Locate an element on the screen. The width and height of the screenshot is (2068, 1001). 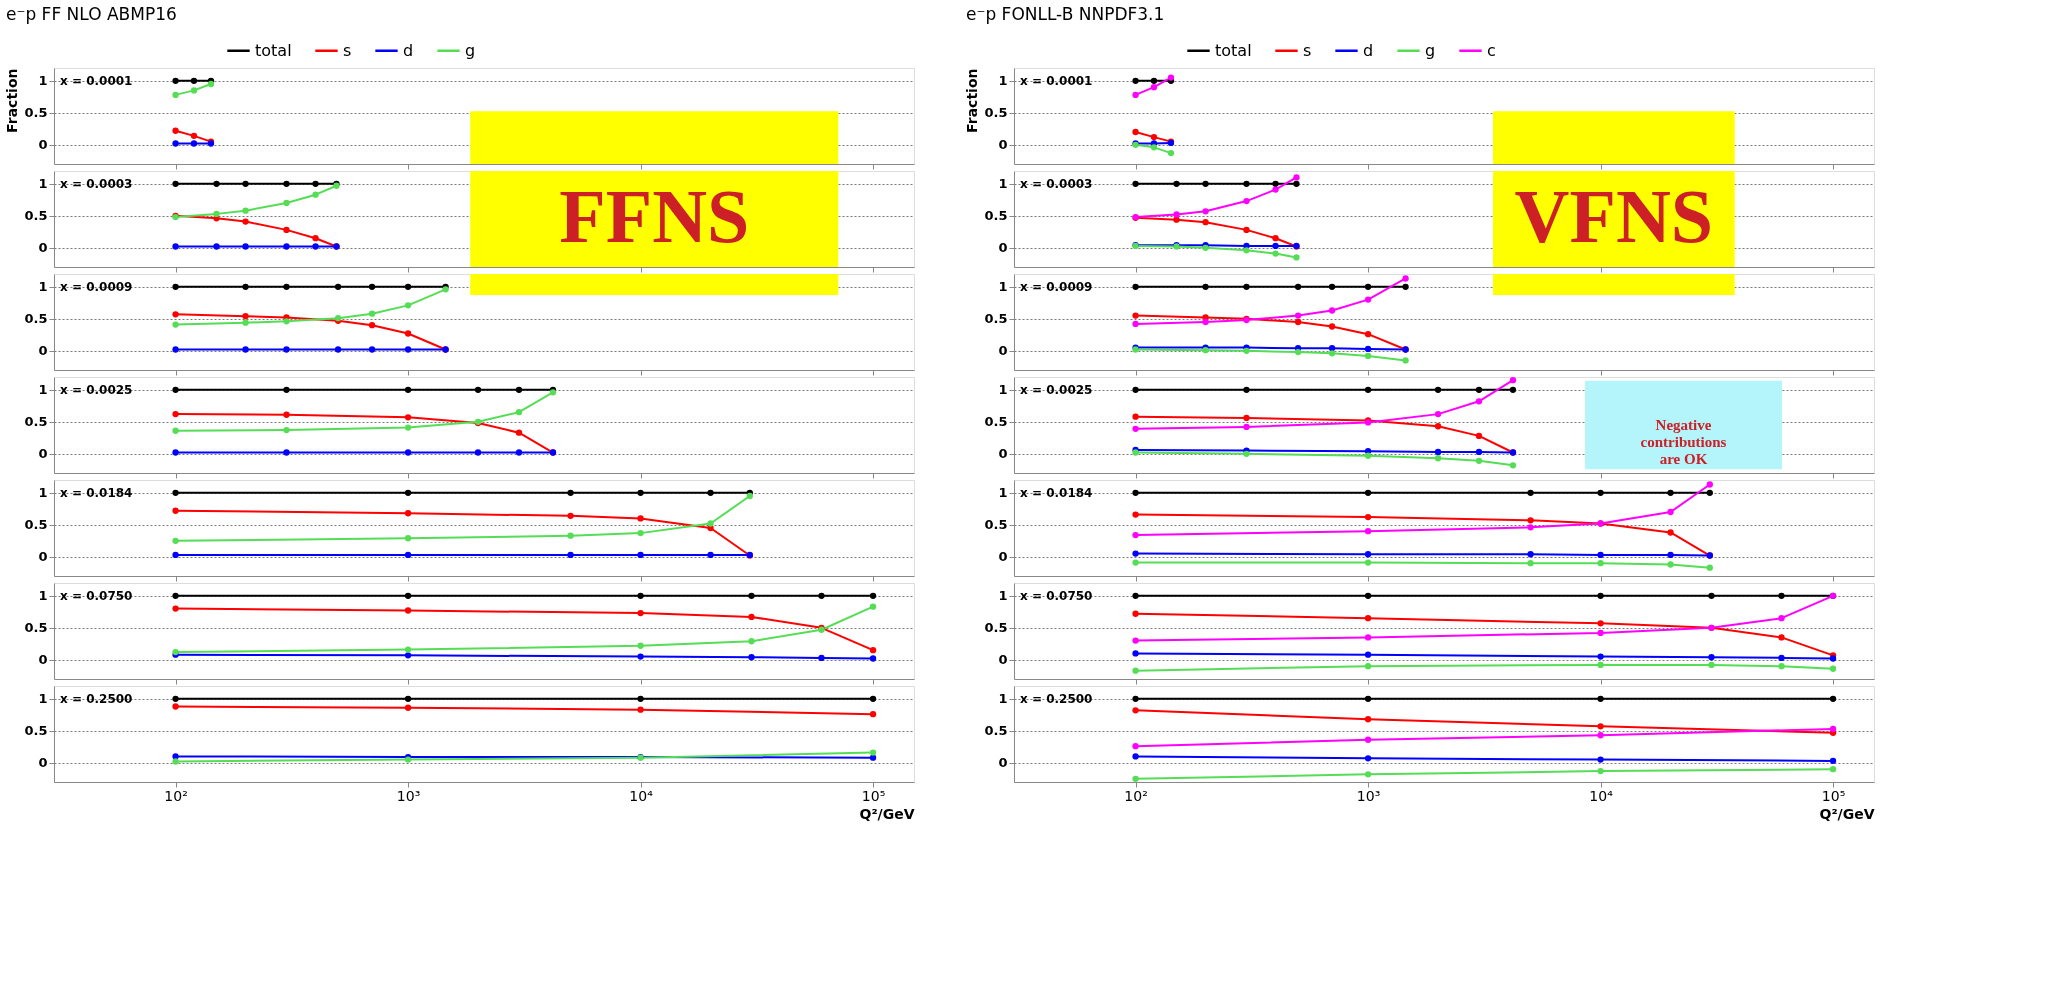
chart-title: e⁻p FF NLO ABMP16 is located at coordinates (91, 14).